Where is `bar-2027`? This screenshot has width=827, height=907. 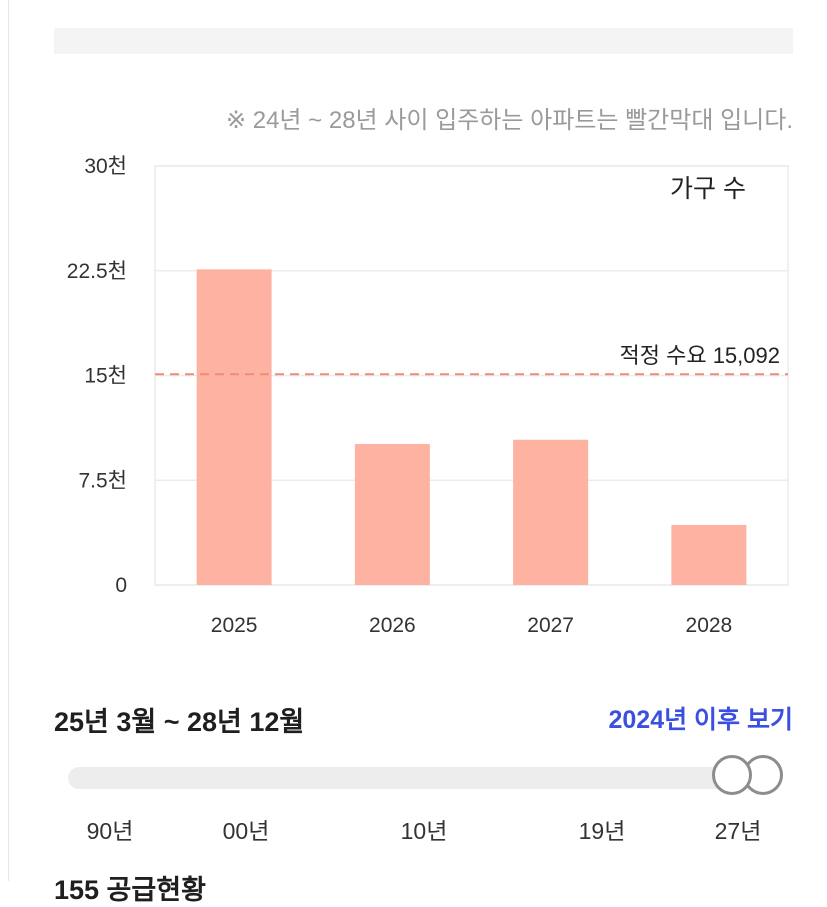 bar-2027 is located at coordinates (551, 512).